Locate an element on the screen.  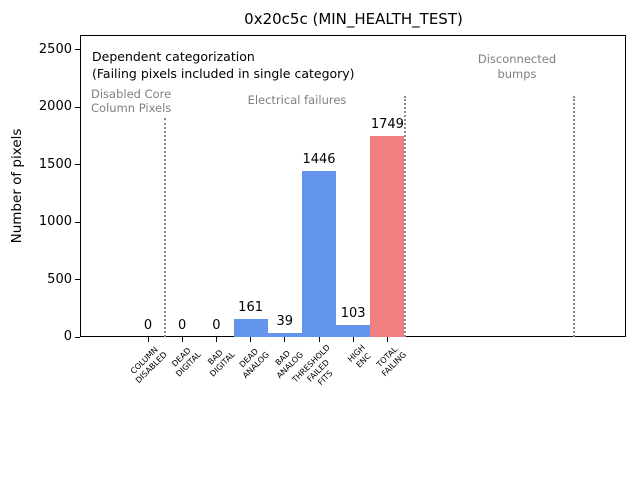
bar-value-label: 1446 is located at coordinates (319, 159).